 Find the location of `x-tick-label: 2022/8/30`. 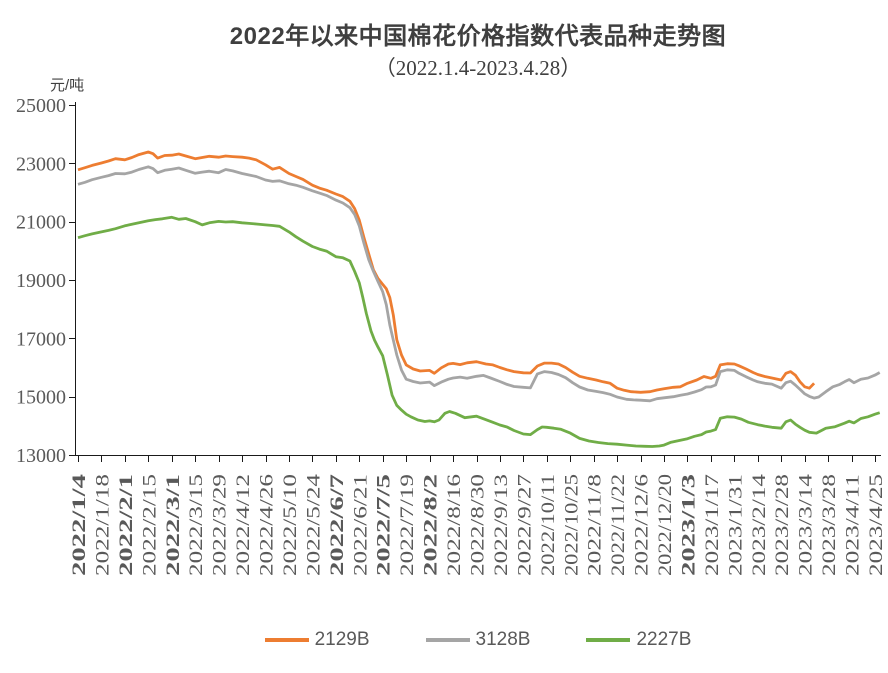

x-tick-label: 2022/8/30 is located at coordinates (478, 525).